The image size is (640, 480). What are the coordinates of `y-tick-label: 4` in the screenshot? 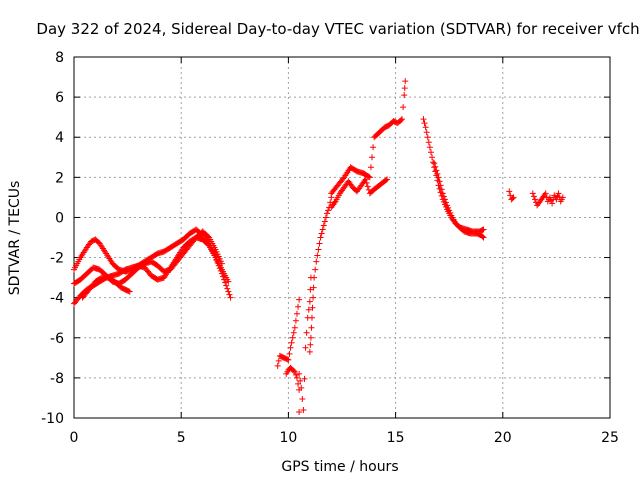 It's located at (59, 138).